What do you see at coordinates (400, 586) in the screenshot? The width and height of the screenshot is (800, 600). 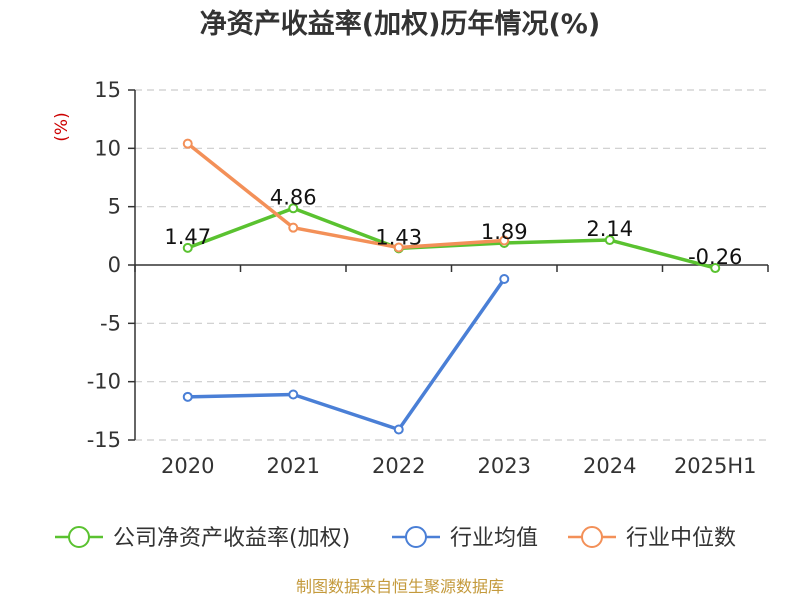 I see `source-note: 制图数据来自恒生聚源数据库` at bounding box center [400, 586].